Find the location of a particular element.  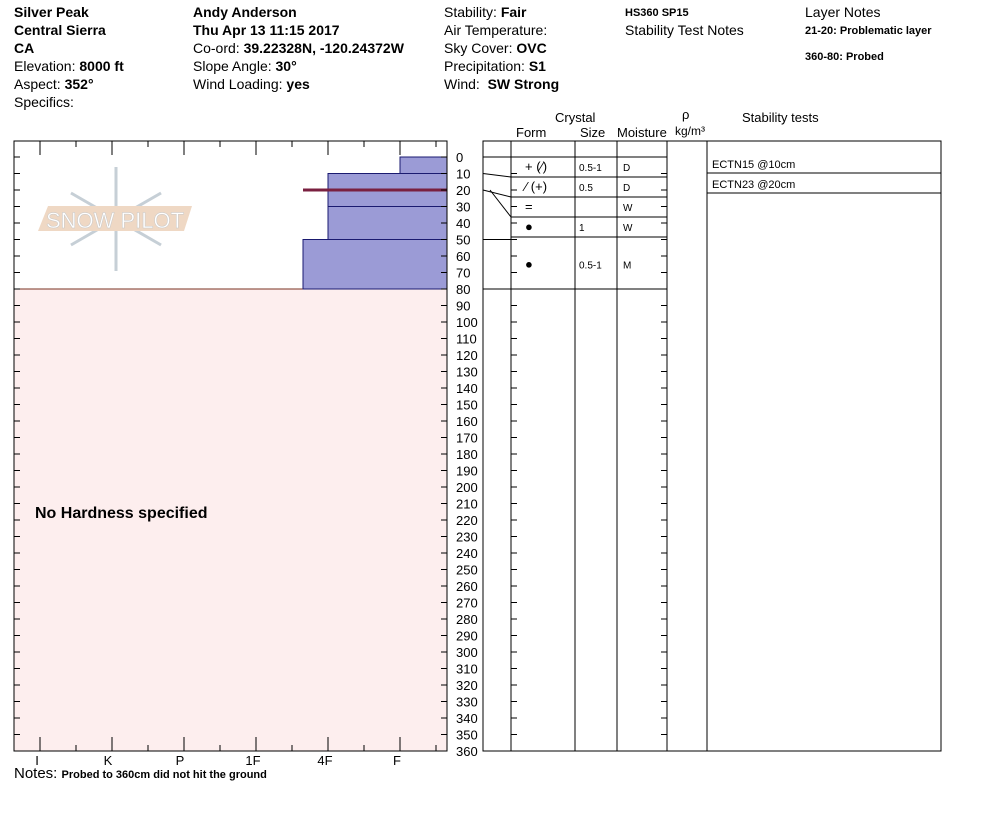

coord: Co-ord: 39.22328N, -120.24372W is located at coordinates (298, 48).